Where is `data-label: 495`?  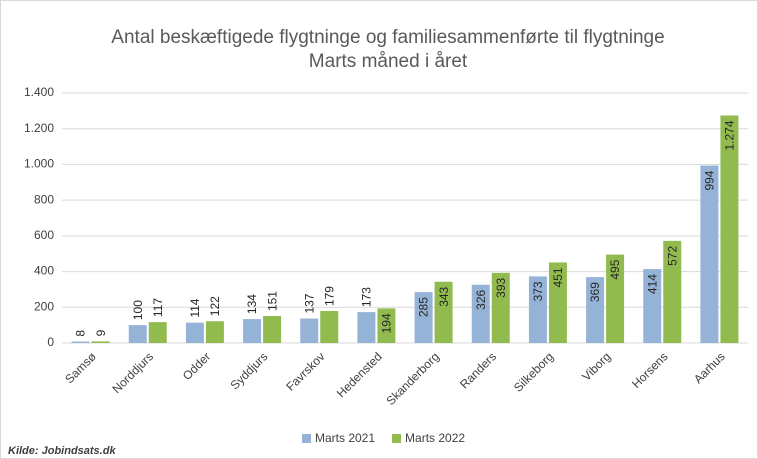
data-label: 495 is located at coordinates (615, 269).